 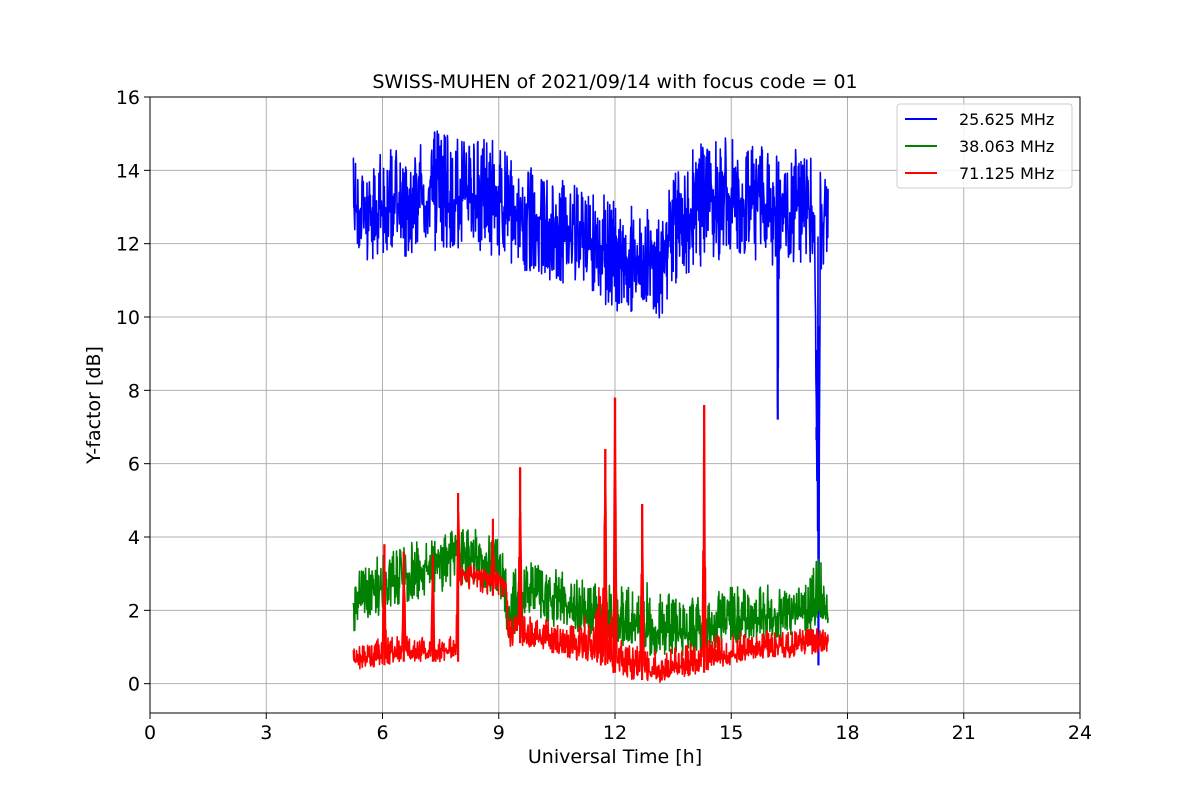 What do you see at coordinates (134, 538) in the screenshot?
I see `y-tick-label: 4` at bounding box center [134, 538].